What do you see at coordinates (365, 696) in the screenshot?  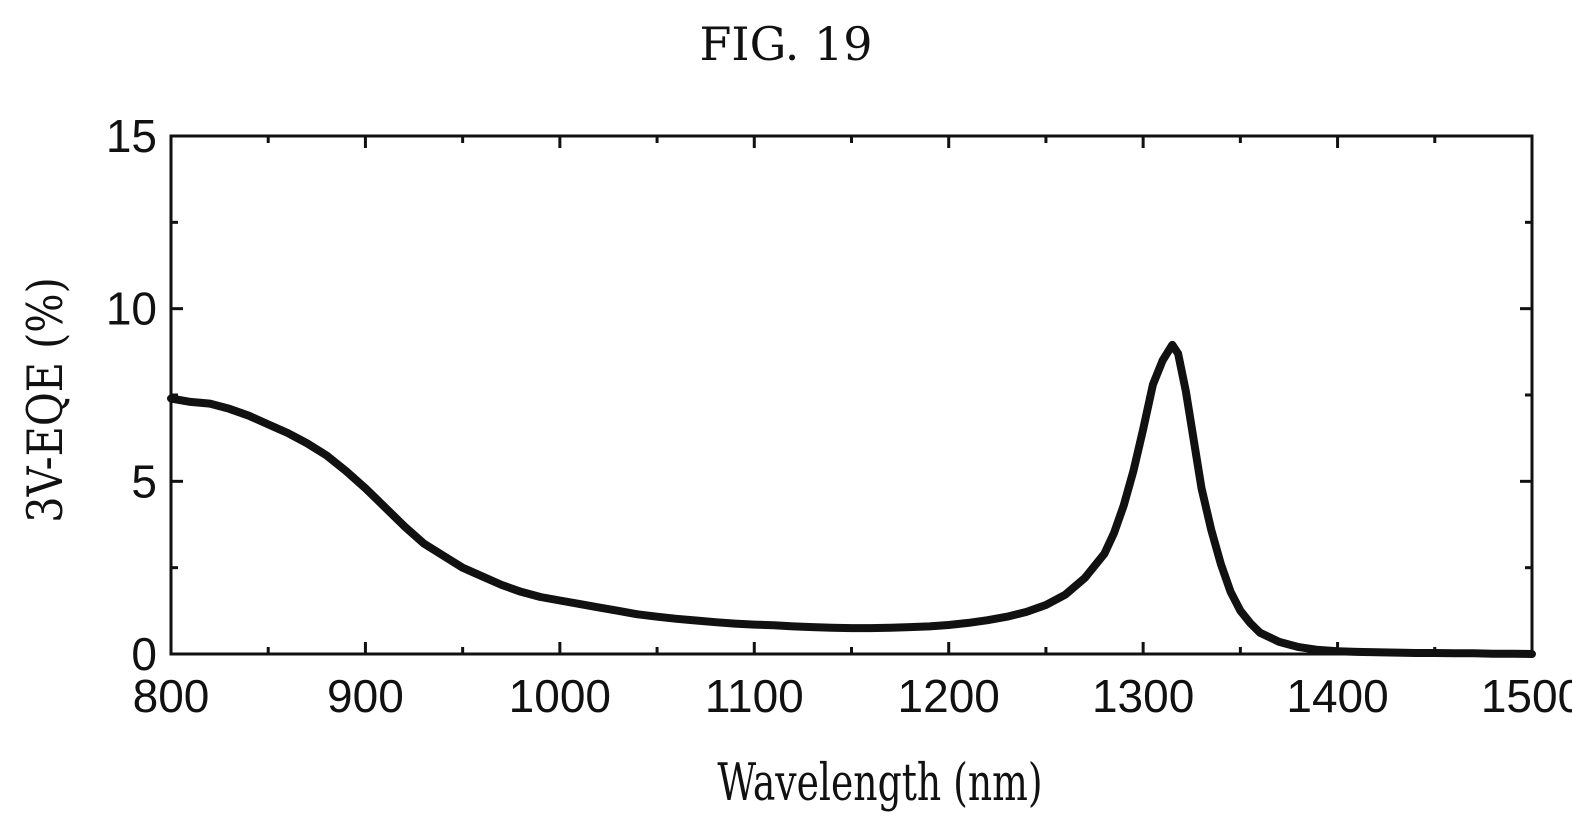 I see `x-tick-label: 900` at bounding box center [365, 696].